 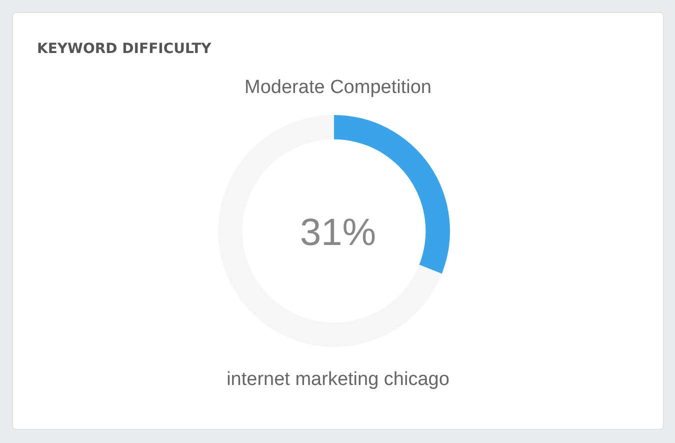 What do you see at coordinates (338, 379) in the screenshot?
I see `text: internet marketing chicago` at bounding box center [338, 379].